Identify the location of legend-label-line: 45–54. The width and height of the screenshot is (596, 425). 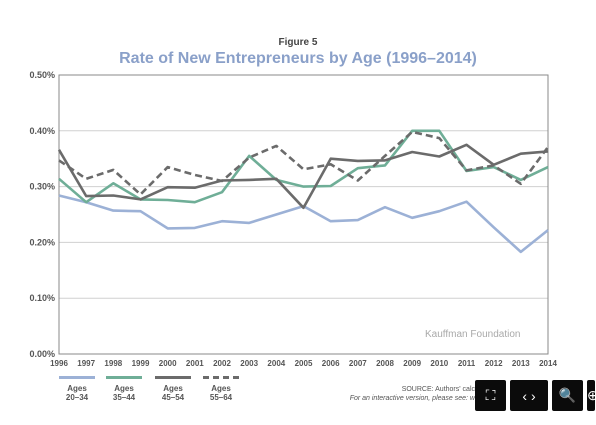
(173, 397).